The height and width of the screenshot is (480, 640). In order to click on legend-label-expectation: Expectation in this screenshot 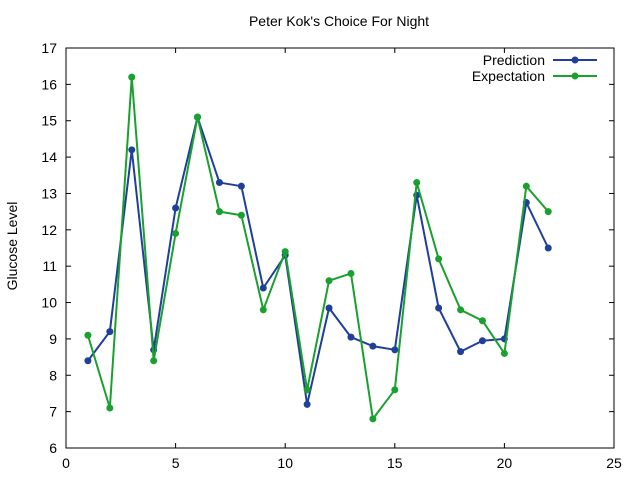, I will do `click(508, 76)`.